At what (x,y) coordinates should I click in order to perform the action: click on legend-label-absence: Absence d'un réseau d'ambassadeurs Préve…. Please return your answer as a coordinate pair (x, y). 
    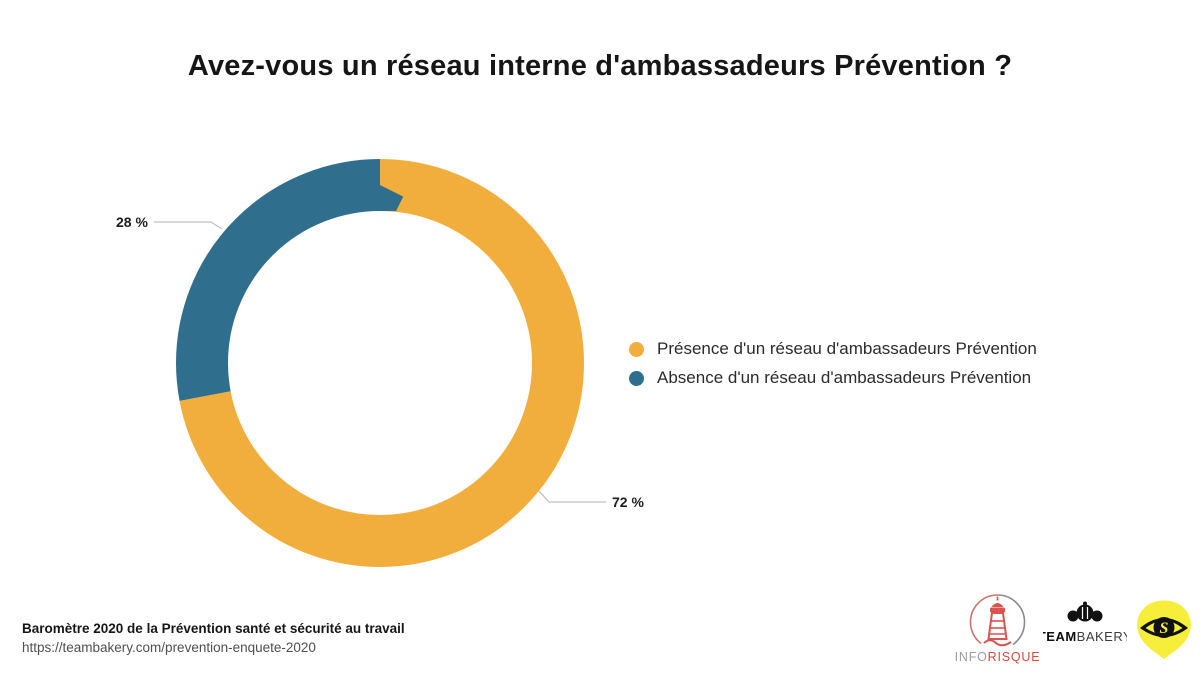
    Looking at the image, I should click on (844, 377).